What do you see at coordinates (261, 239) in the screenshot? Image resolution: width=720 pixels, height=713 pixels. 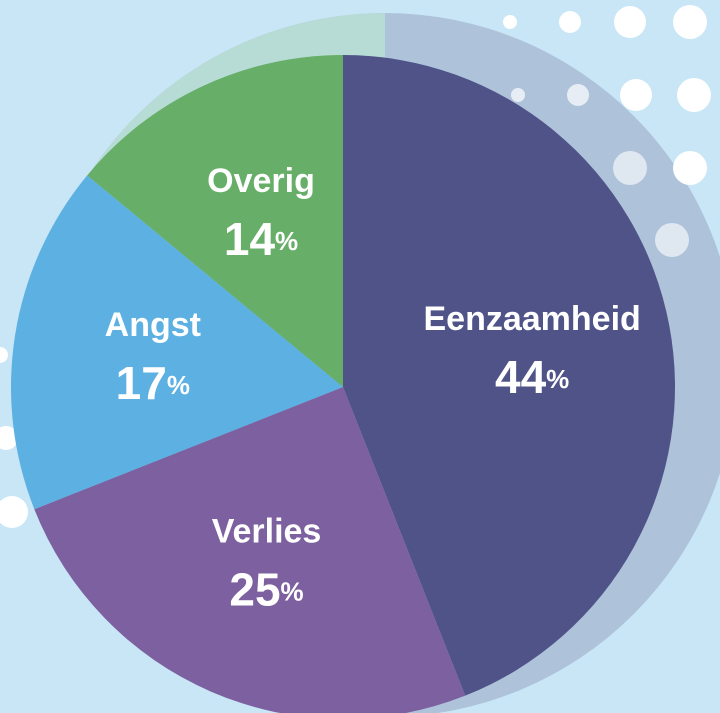 I see `slice-value-label: 14%` at bounding box center [261, 239].